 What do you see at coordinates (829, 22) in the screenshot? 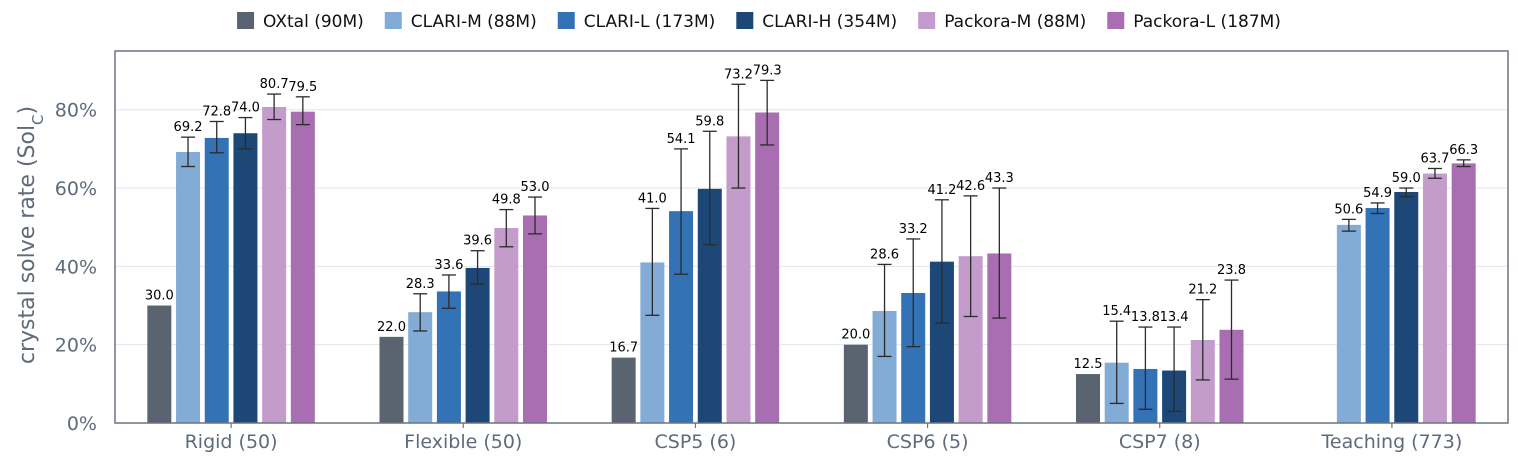
I see `legend-label: CLARI-H (354M)` at bounding box center [829, 22].